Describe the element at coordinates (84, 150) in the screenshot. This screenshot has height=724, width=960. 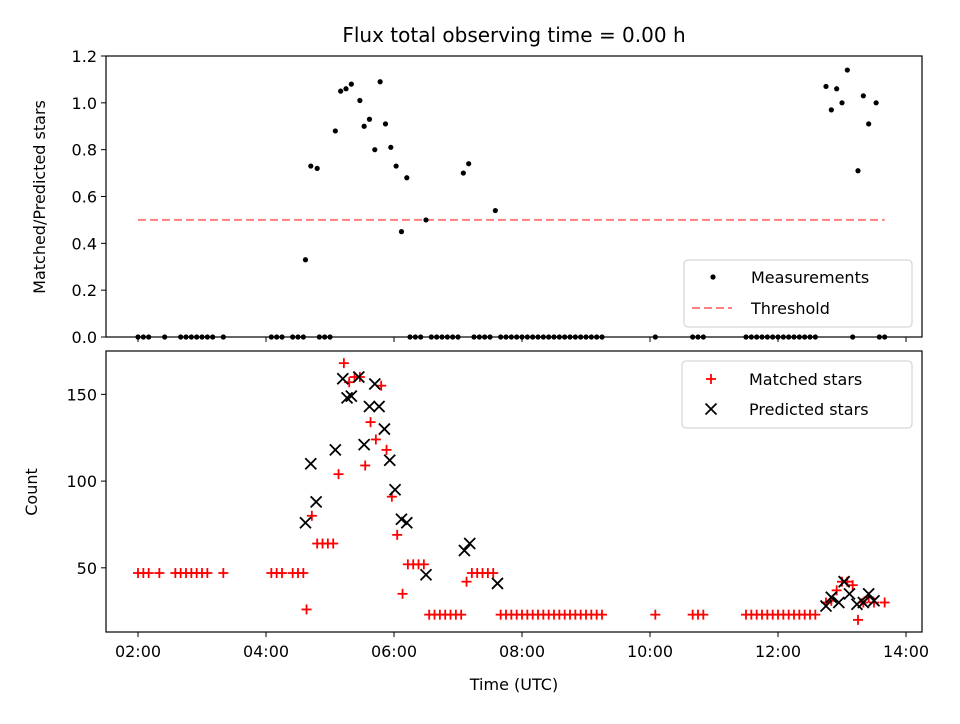
I see `y-tick-label: 0.8` at that location.